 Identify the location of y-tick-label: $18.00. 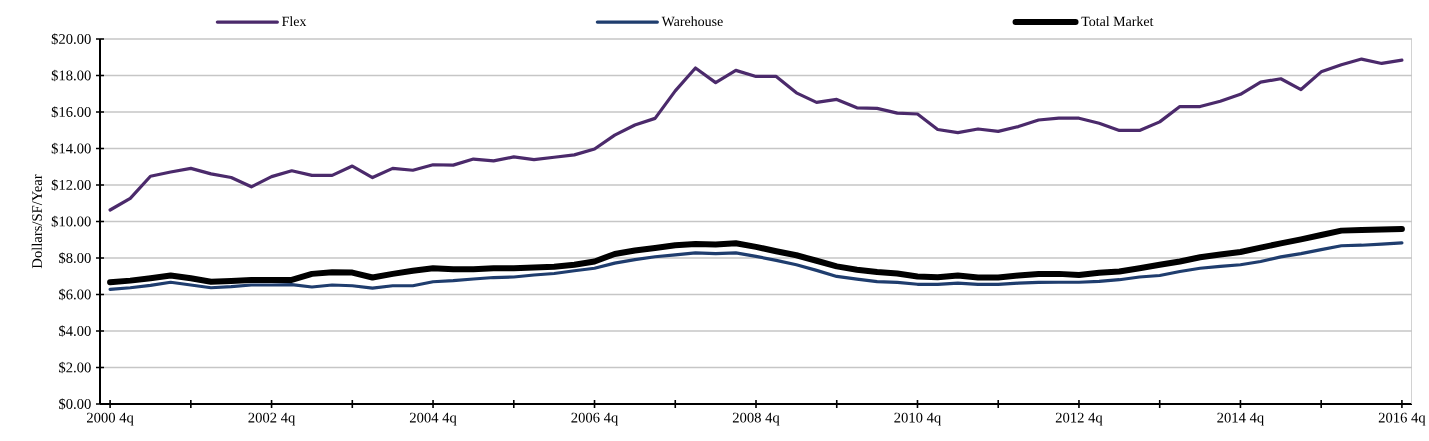
(71, 75).